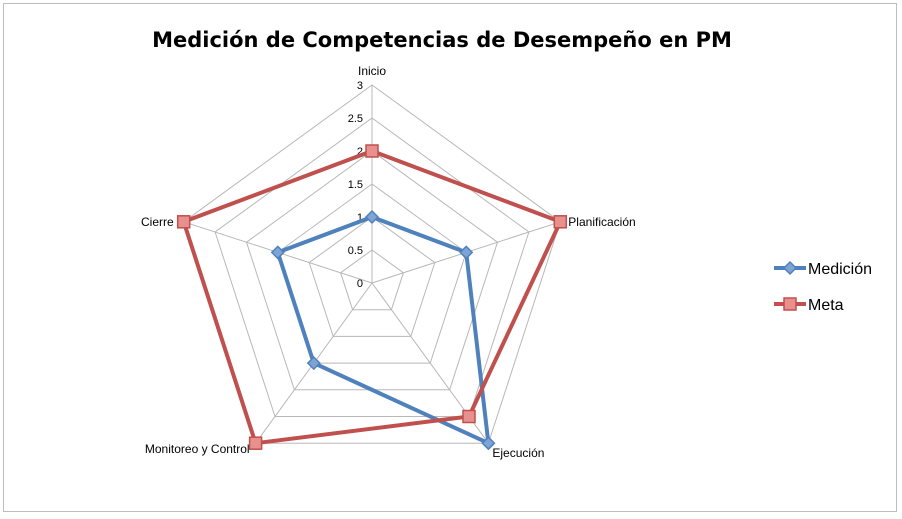  Describe the element at coordinates (823, 287) in the screenshot. I see `legend: Medición Meta` at that location.